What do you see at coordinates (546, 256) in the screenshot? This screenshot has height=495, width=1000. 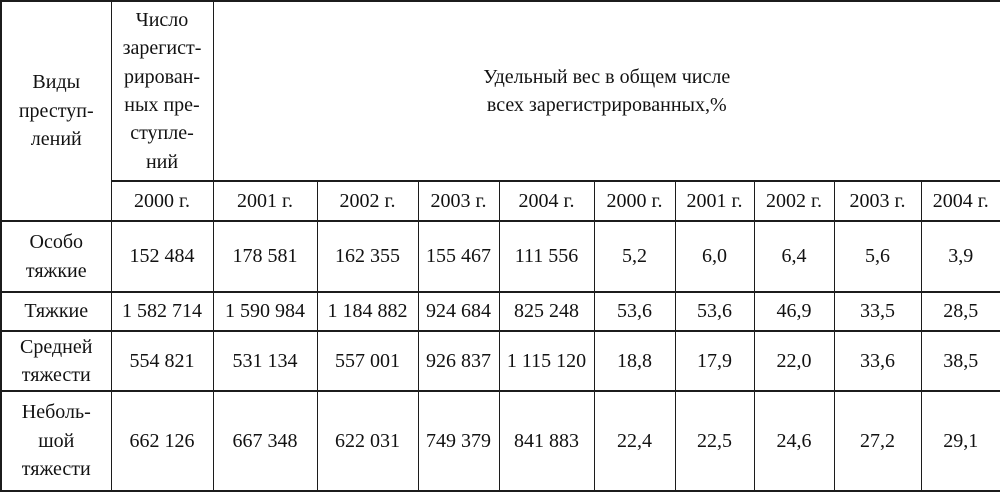 I see `data-cell: 111 556` at bounding box center [546, 256].